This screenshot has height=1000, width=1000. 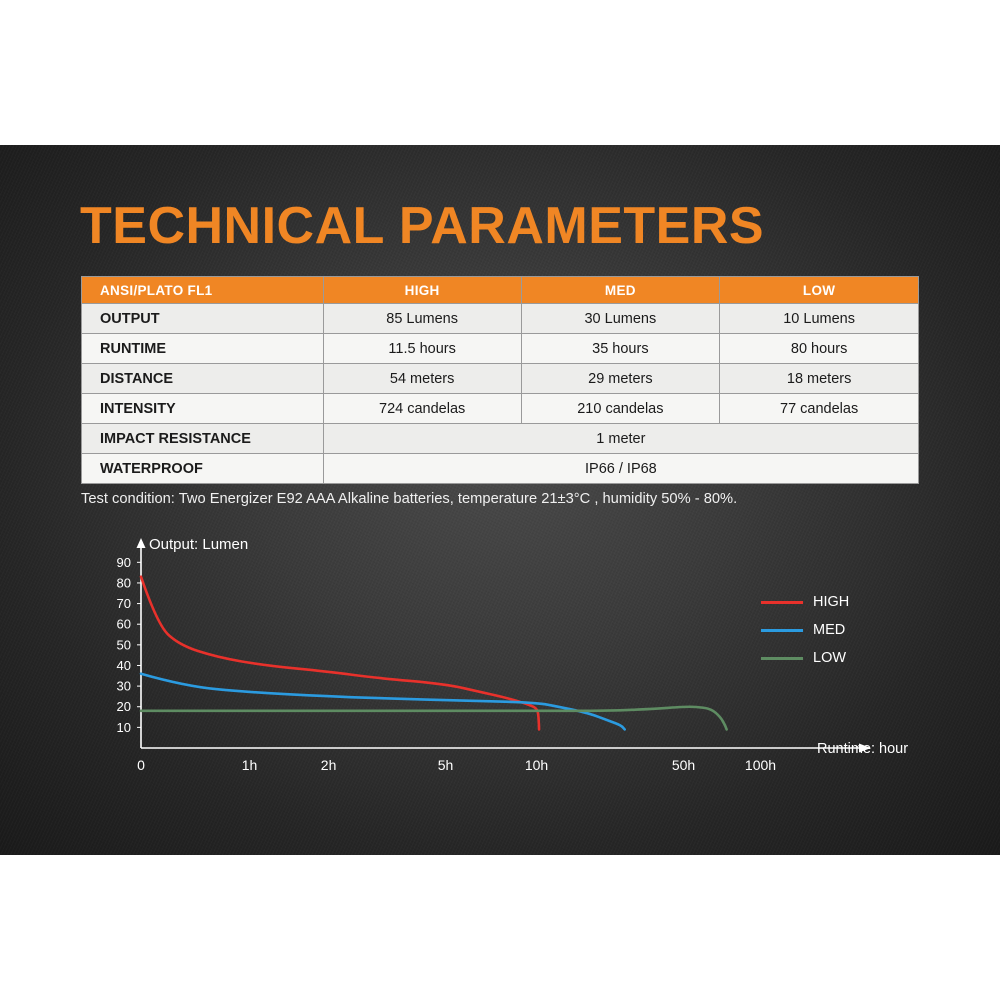 I want to click on row-label: DISTANCE, so click(x=202, y=378).